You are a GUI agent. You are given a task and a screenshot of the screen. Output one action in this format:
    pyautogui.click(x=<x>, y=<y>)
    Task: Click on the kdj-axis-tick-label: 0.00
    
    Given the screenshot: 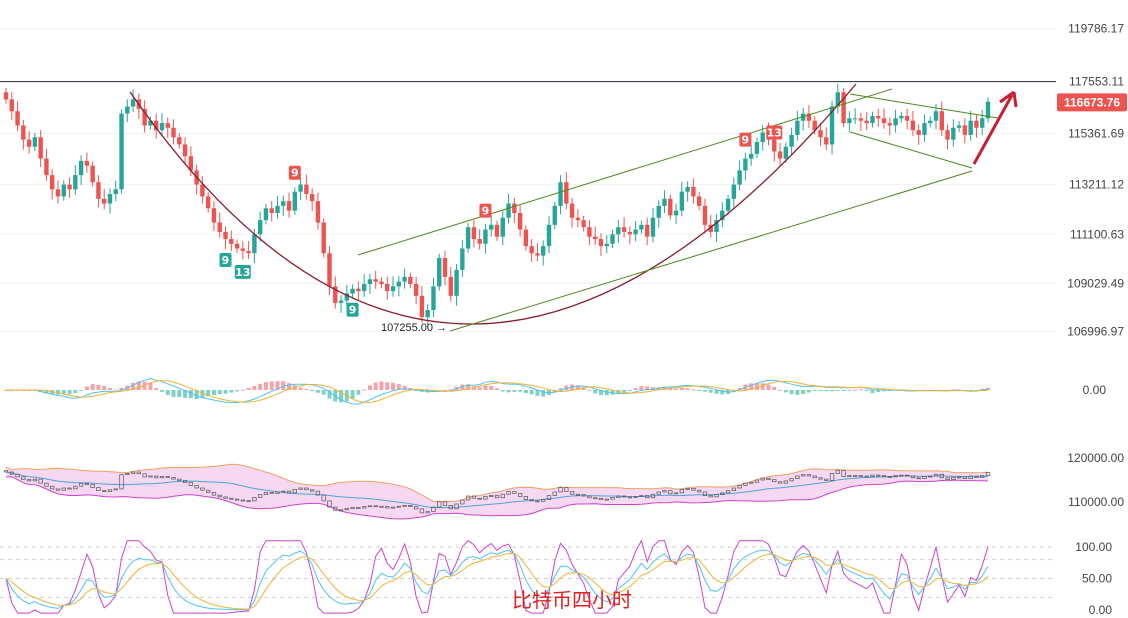 What is the action you would take?
    pyautogui.click(x=1101, y=610)
    